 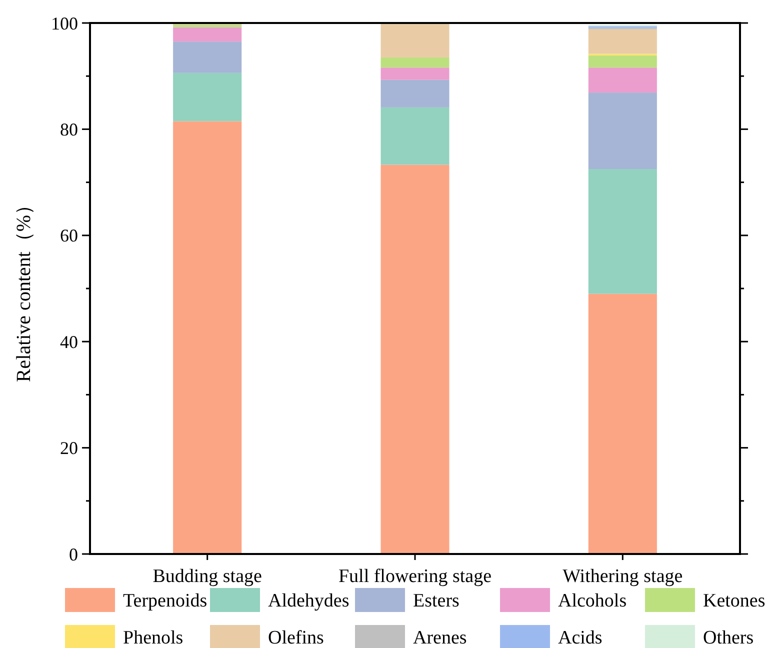 What do you see at coordinates (622, 576) in the screenshot?
I see `x-tick-label: Withering stage` at bounding box center [622, 576].